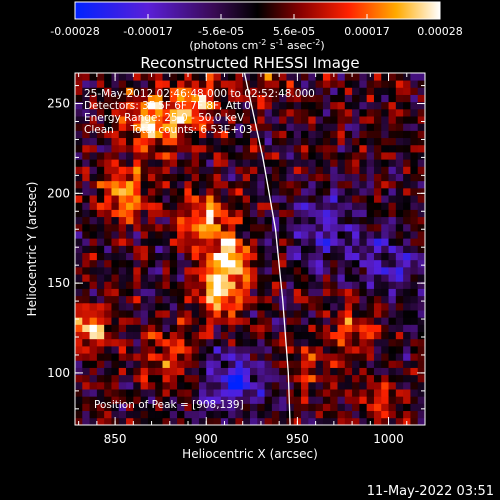 This screenshot has height=500, width=500. Describe the element at coordinates (58, 193) in the screenshot. I see `y-tick-label: 200` at that location.